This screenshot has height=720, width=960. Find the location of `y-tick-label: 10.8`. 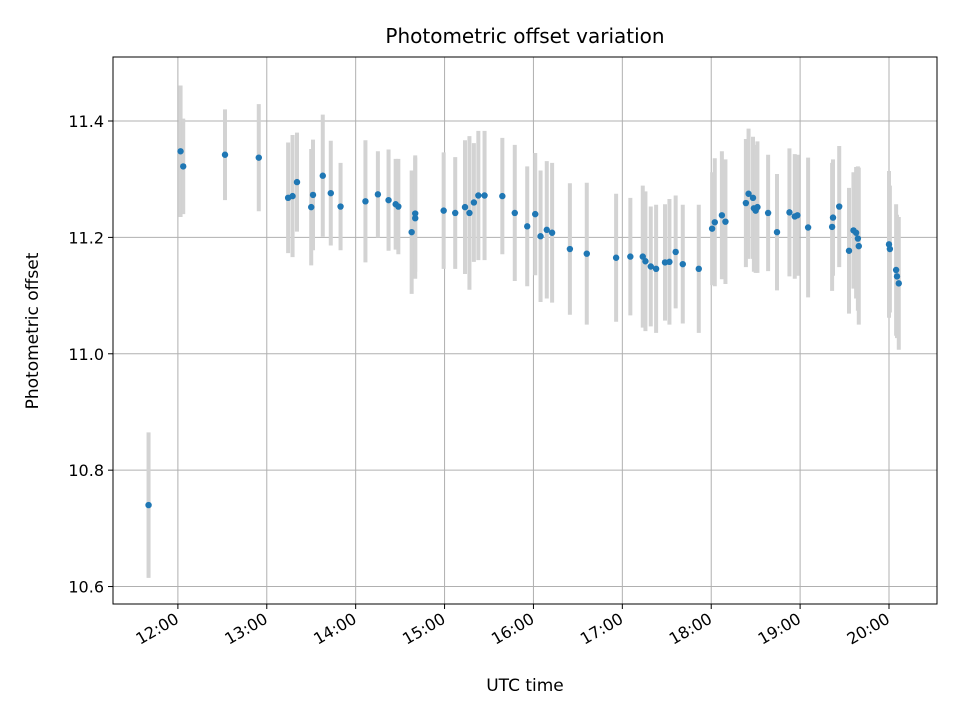

y-tick-label: 10.8 is located at coordinates (86, 470).